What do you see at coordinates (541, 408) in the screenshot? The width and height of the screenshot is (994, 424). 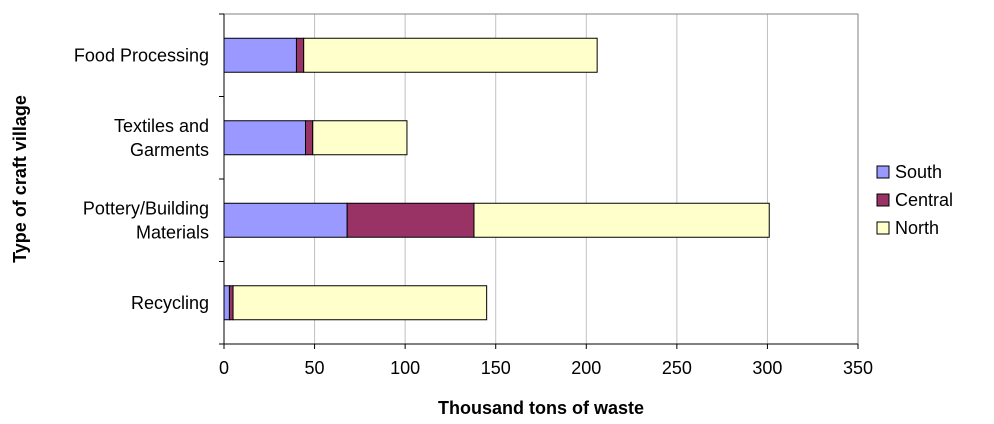 I see `x-axis-title: Thousand tons of waste` at bounding box center [541, 408].